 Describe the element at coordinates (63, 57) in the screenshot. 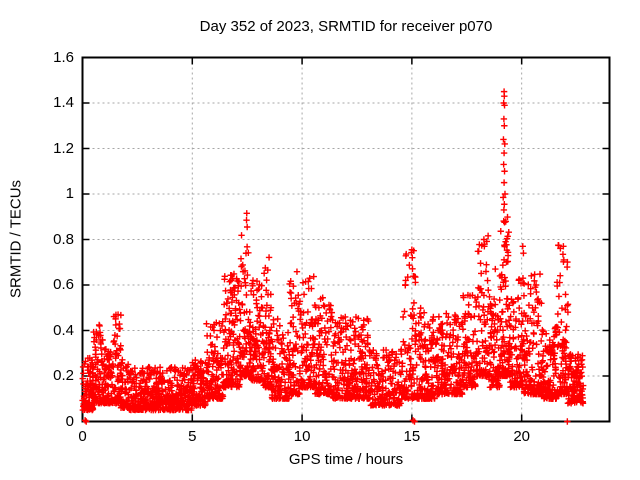

I see `y-tick-label: 1.6` at that location.